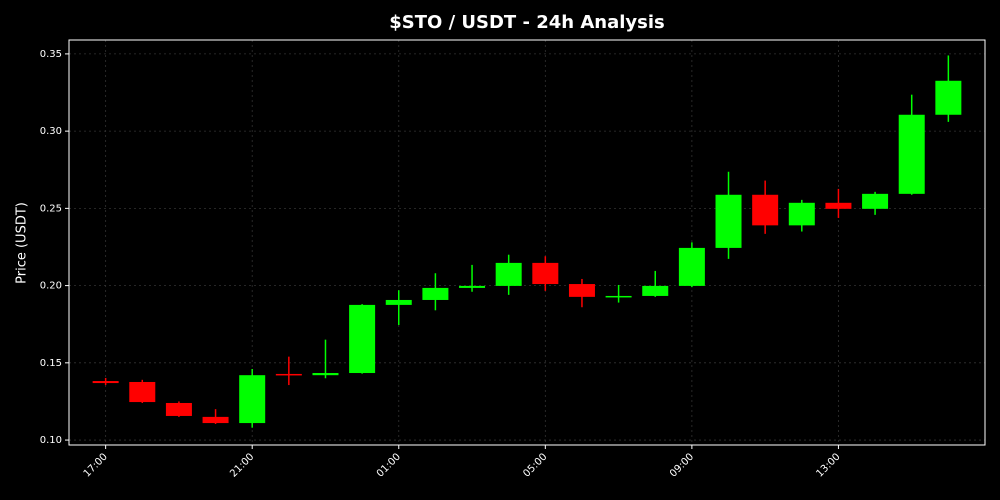  Describe the element at coordinates (51, 363) in the screenshot. I see `y-tick-label: 0.15` at that location.